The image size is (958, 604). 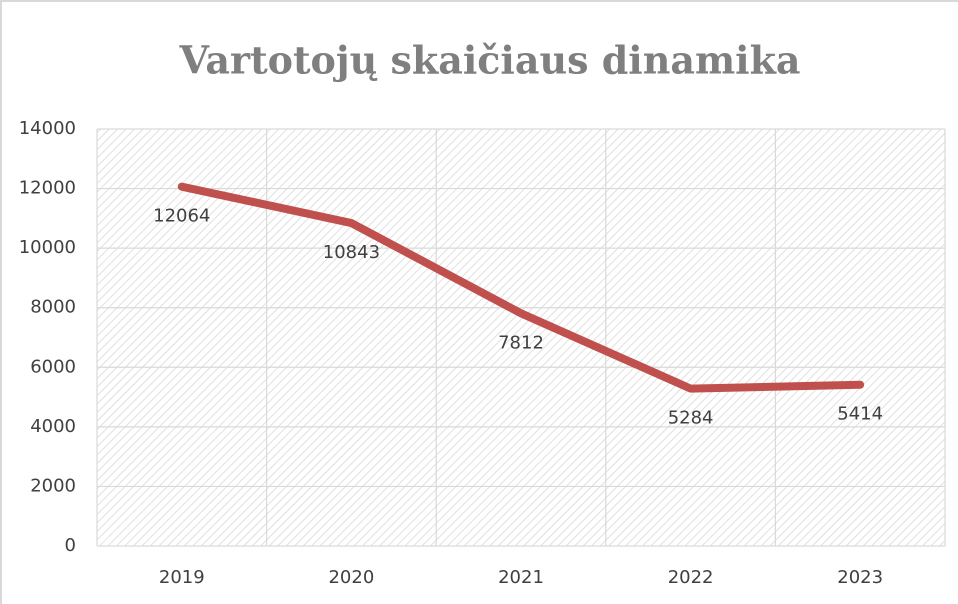 I want to click on x-tick-label: 2021, so click(x=521, y=577).